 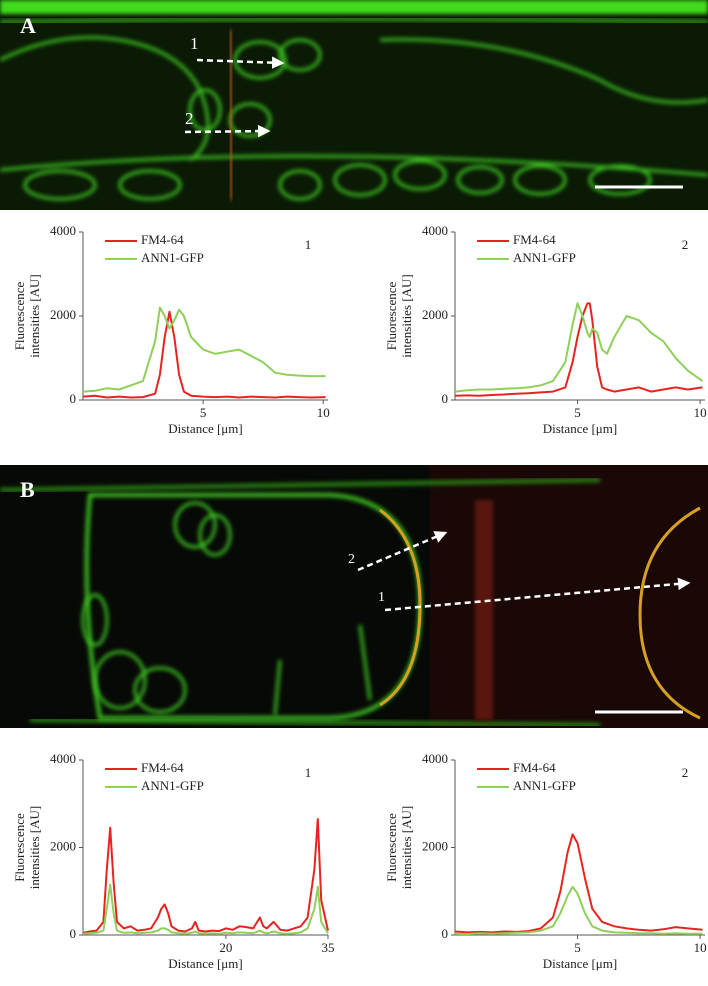 What do you see at coordinates (225, 947) in the screenshot?
I see `x-tick-label: 20` at bounding box center [225, 947].